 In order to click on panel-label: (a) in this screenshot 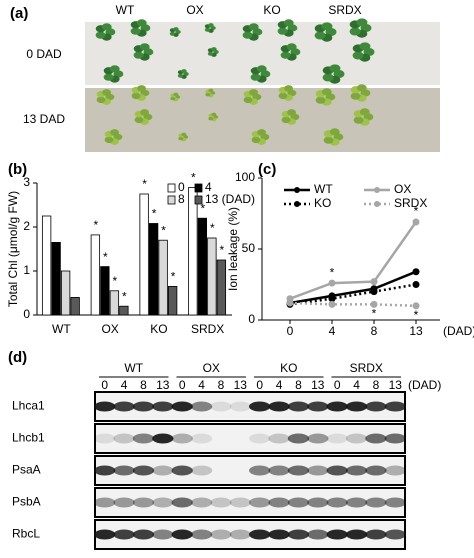, I will do `click(19, 13)`.